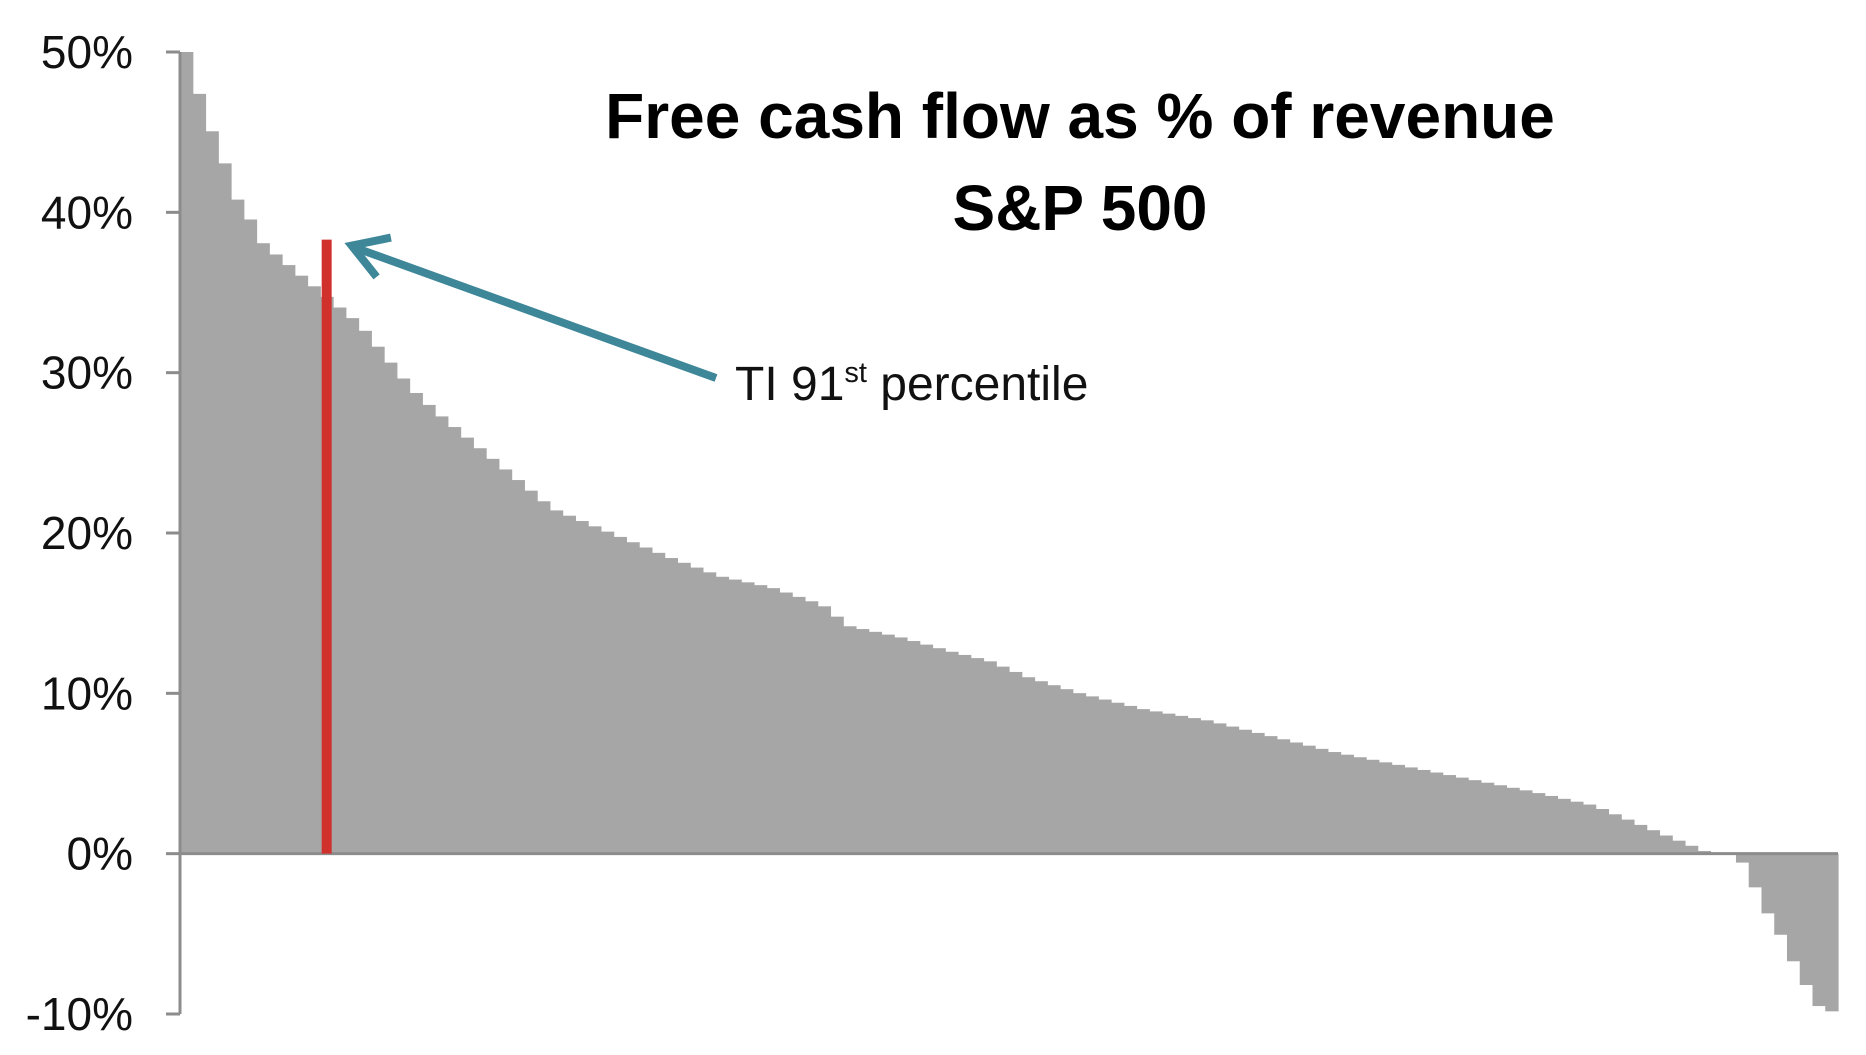  What do you see at coordinates (789, 384) in the screenshot?
I see `annotation-label-main: TI 91` at bounding box center [789, 384].